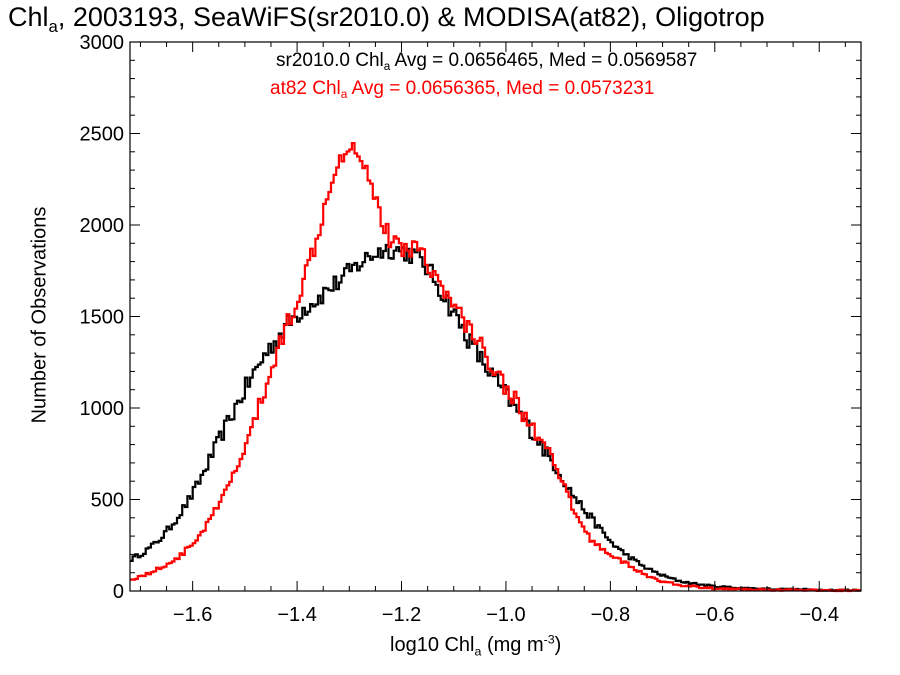 This screenshot has width=900, height=675. I want to click on y-tick-label: 500, so click(107, 501).